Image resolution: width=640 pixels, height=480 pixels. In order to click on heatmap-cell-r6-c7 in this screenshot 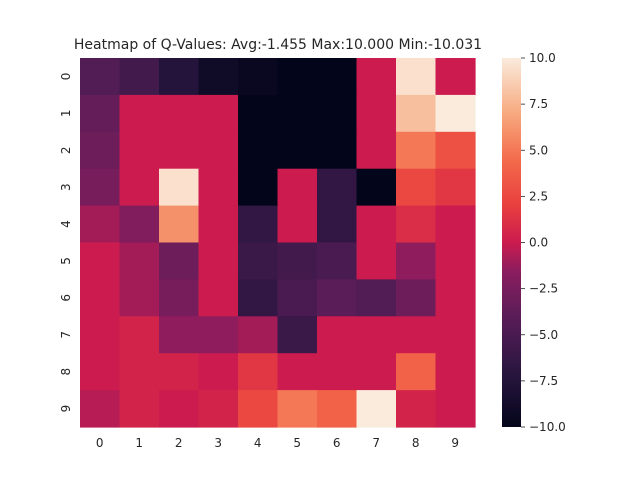, I will do `click(376, 298)`.